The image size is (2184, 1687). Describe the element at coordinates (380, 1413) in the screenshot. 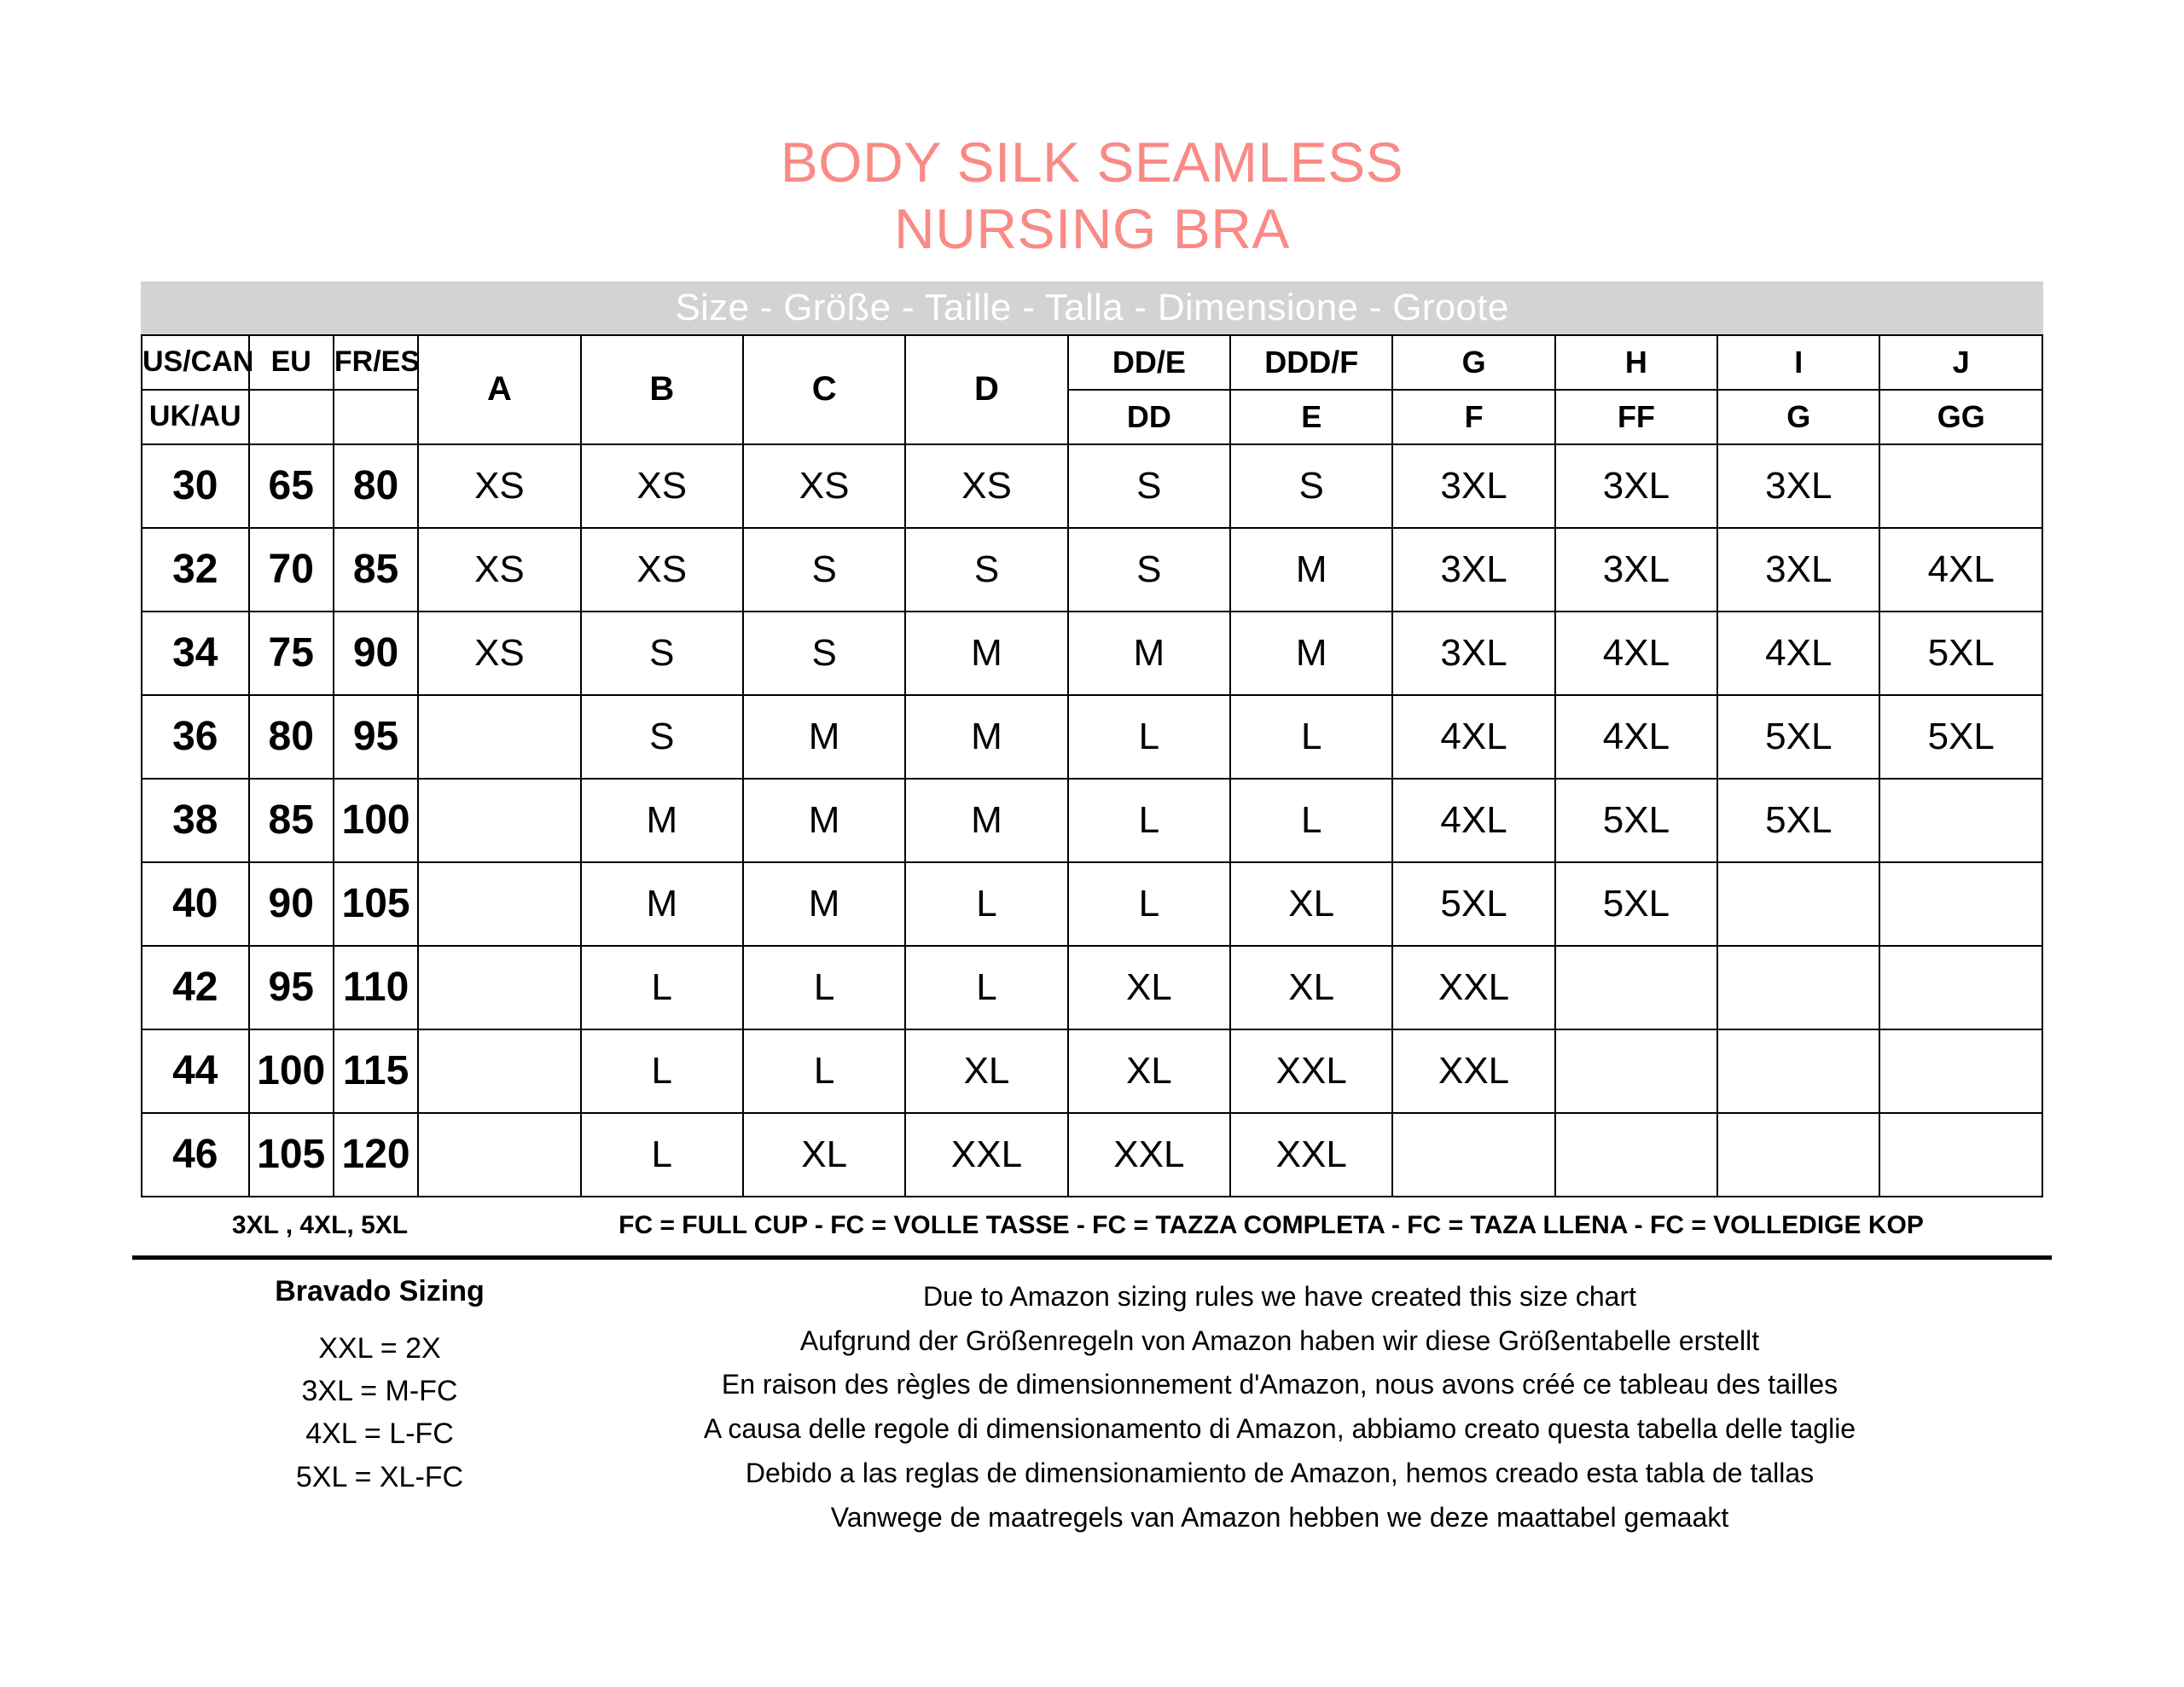

I see `bravado-sizing-list: XXL = 2X 3XL = M-FC 4XL = L-FC 5XL = XL-FC` at that location.